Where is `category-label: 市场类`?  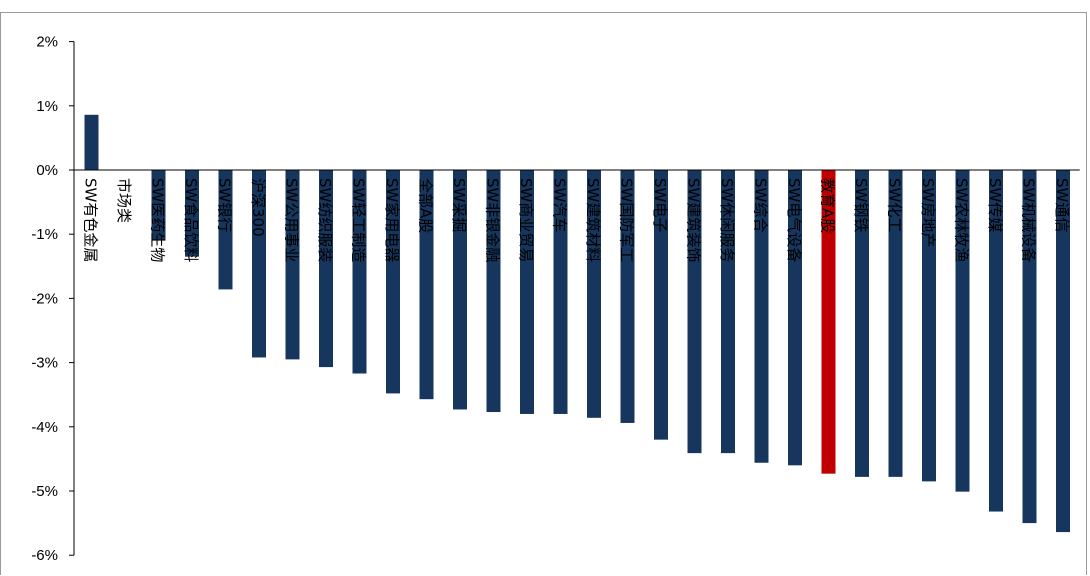
category-label: 市场类 is located at coordinates (124, 200).